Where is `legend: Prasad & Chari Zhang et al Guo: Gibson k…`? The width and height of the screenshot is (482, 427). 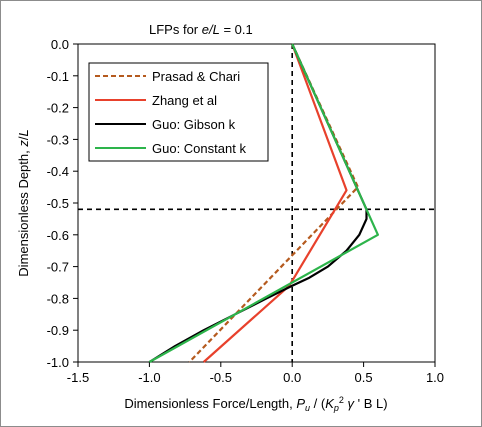
legend: Prasad & Chari Zhang et al Guo: Gibson k… is located at coordinates (178, 112).